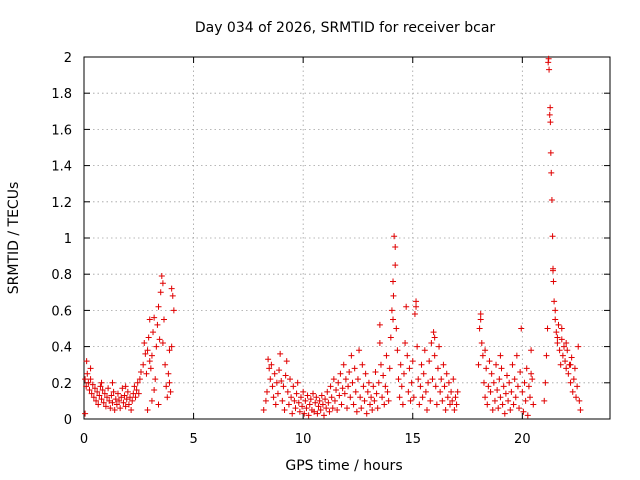 This screenshot has width=640, height=480. I want to click on y-axis-label: SRMTID / TECUs, so click(14, 238).